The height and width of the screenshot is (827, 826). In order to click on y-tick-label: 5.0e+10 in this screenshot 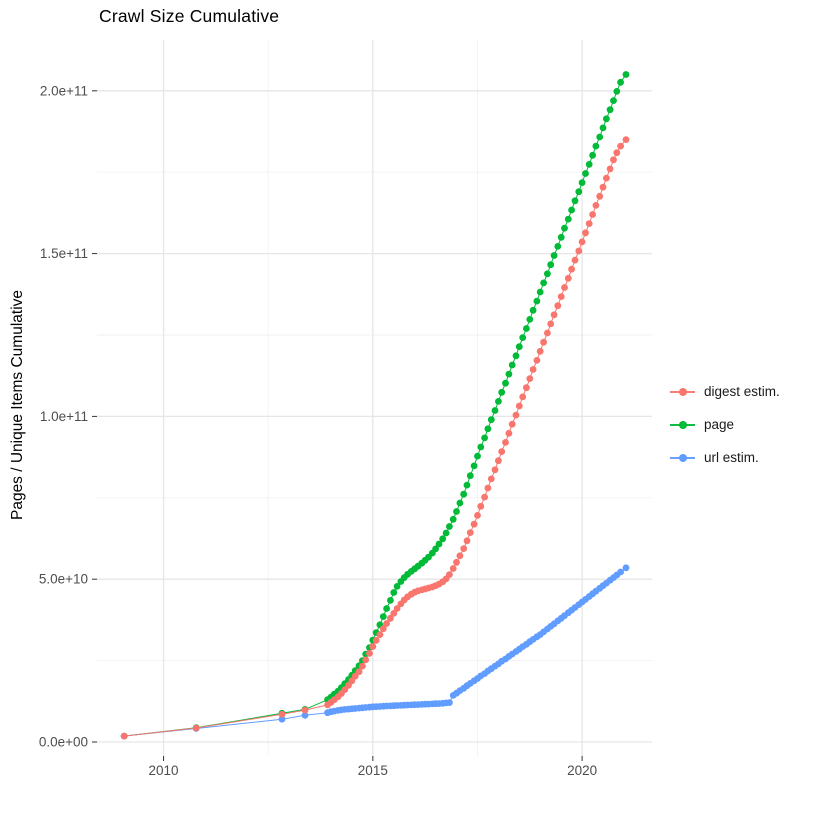, I will do `click(63, 579)`.